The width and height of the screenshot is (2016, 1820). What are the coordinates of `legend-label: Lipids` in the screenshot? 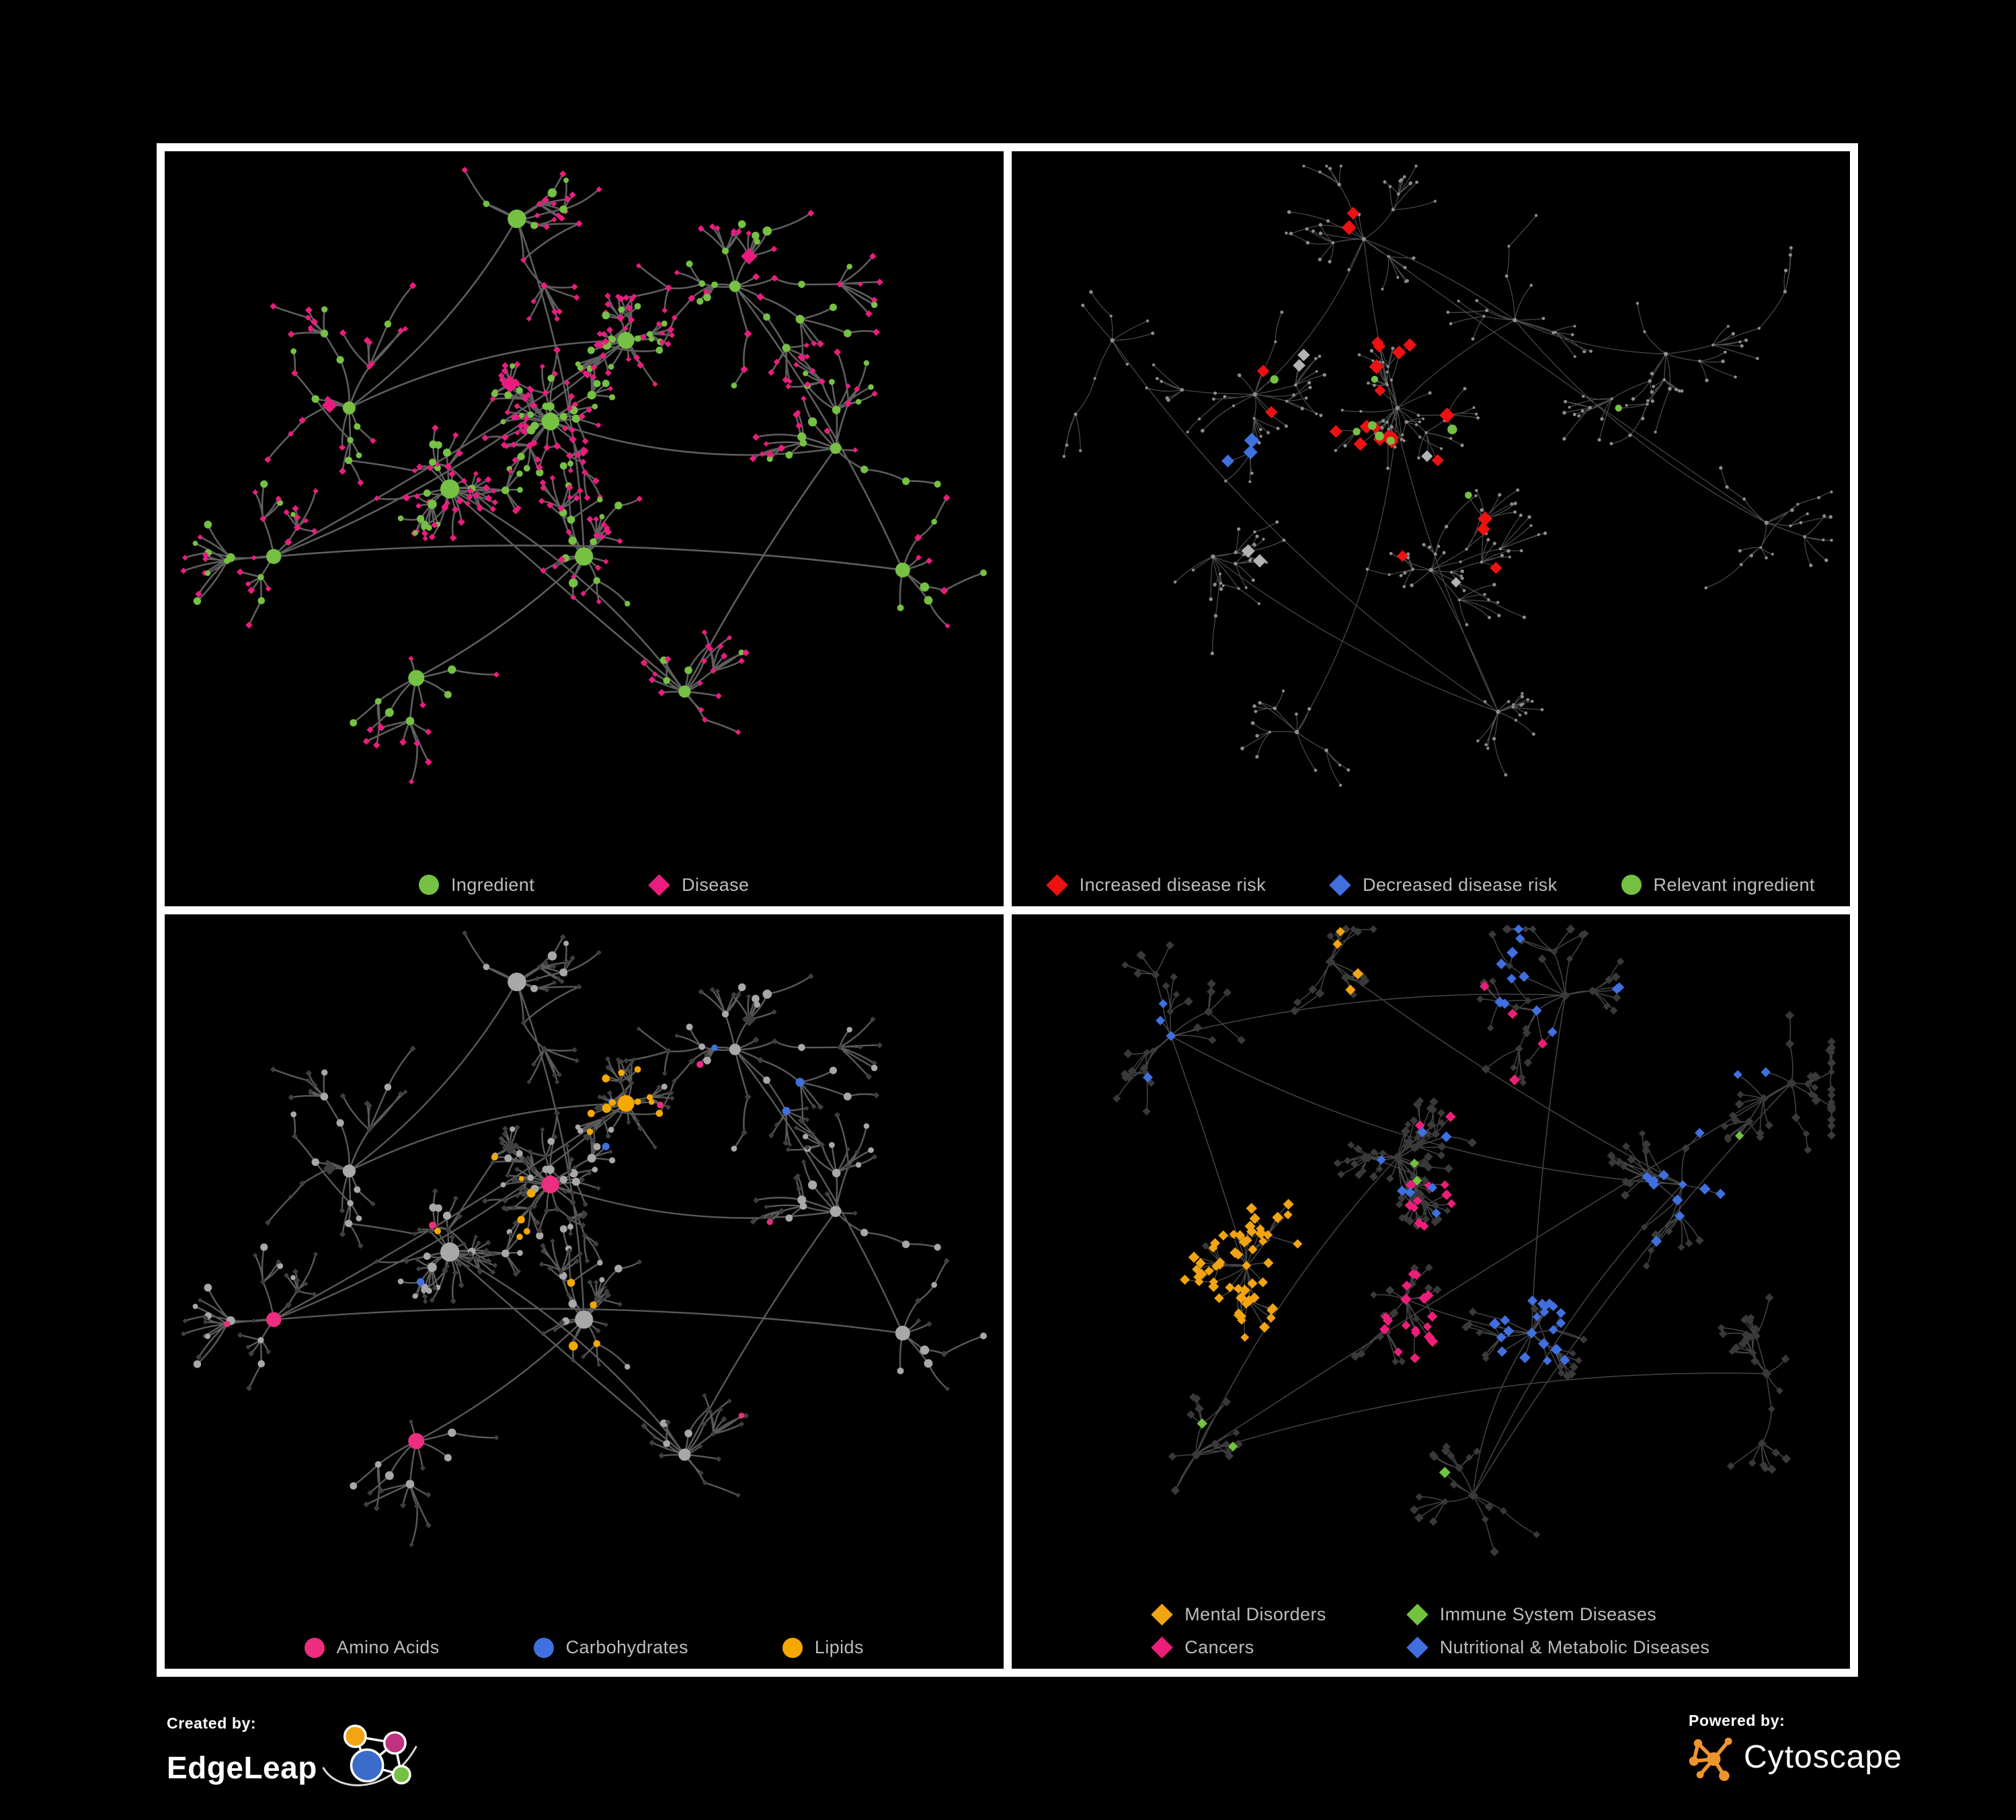 It's located at (839, 1647).